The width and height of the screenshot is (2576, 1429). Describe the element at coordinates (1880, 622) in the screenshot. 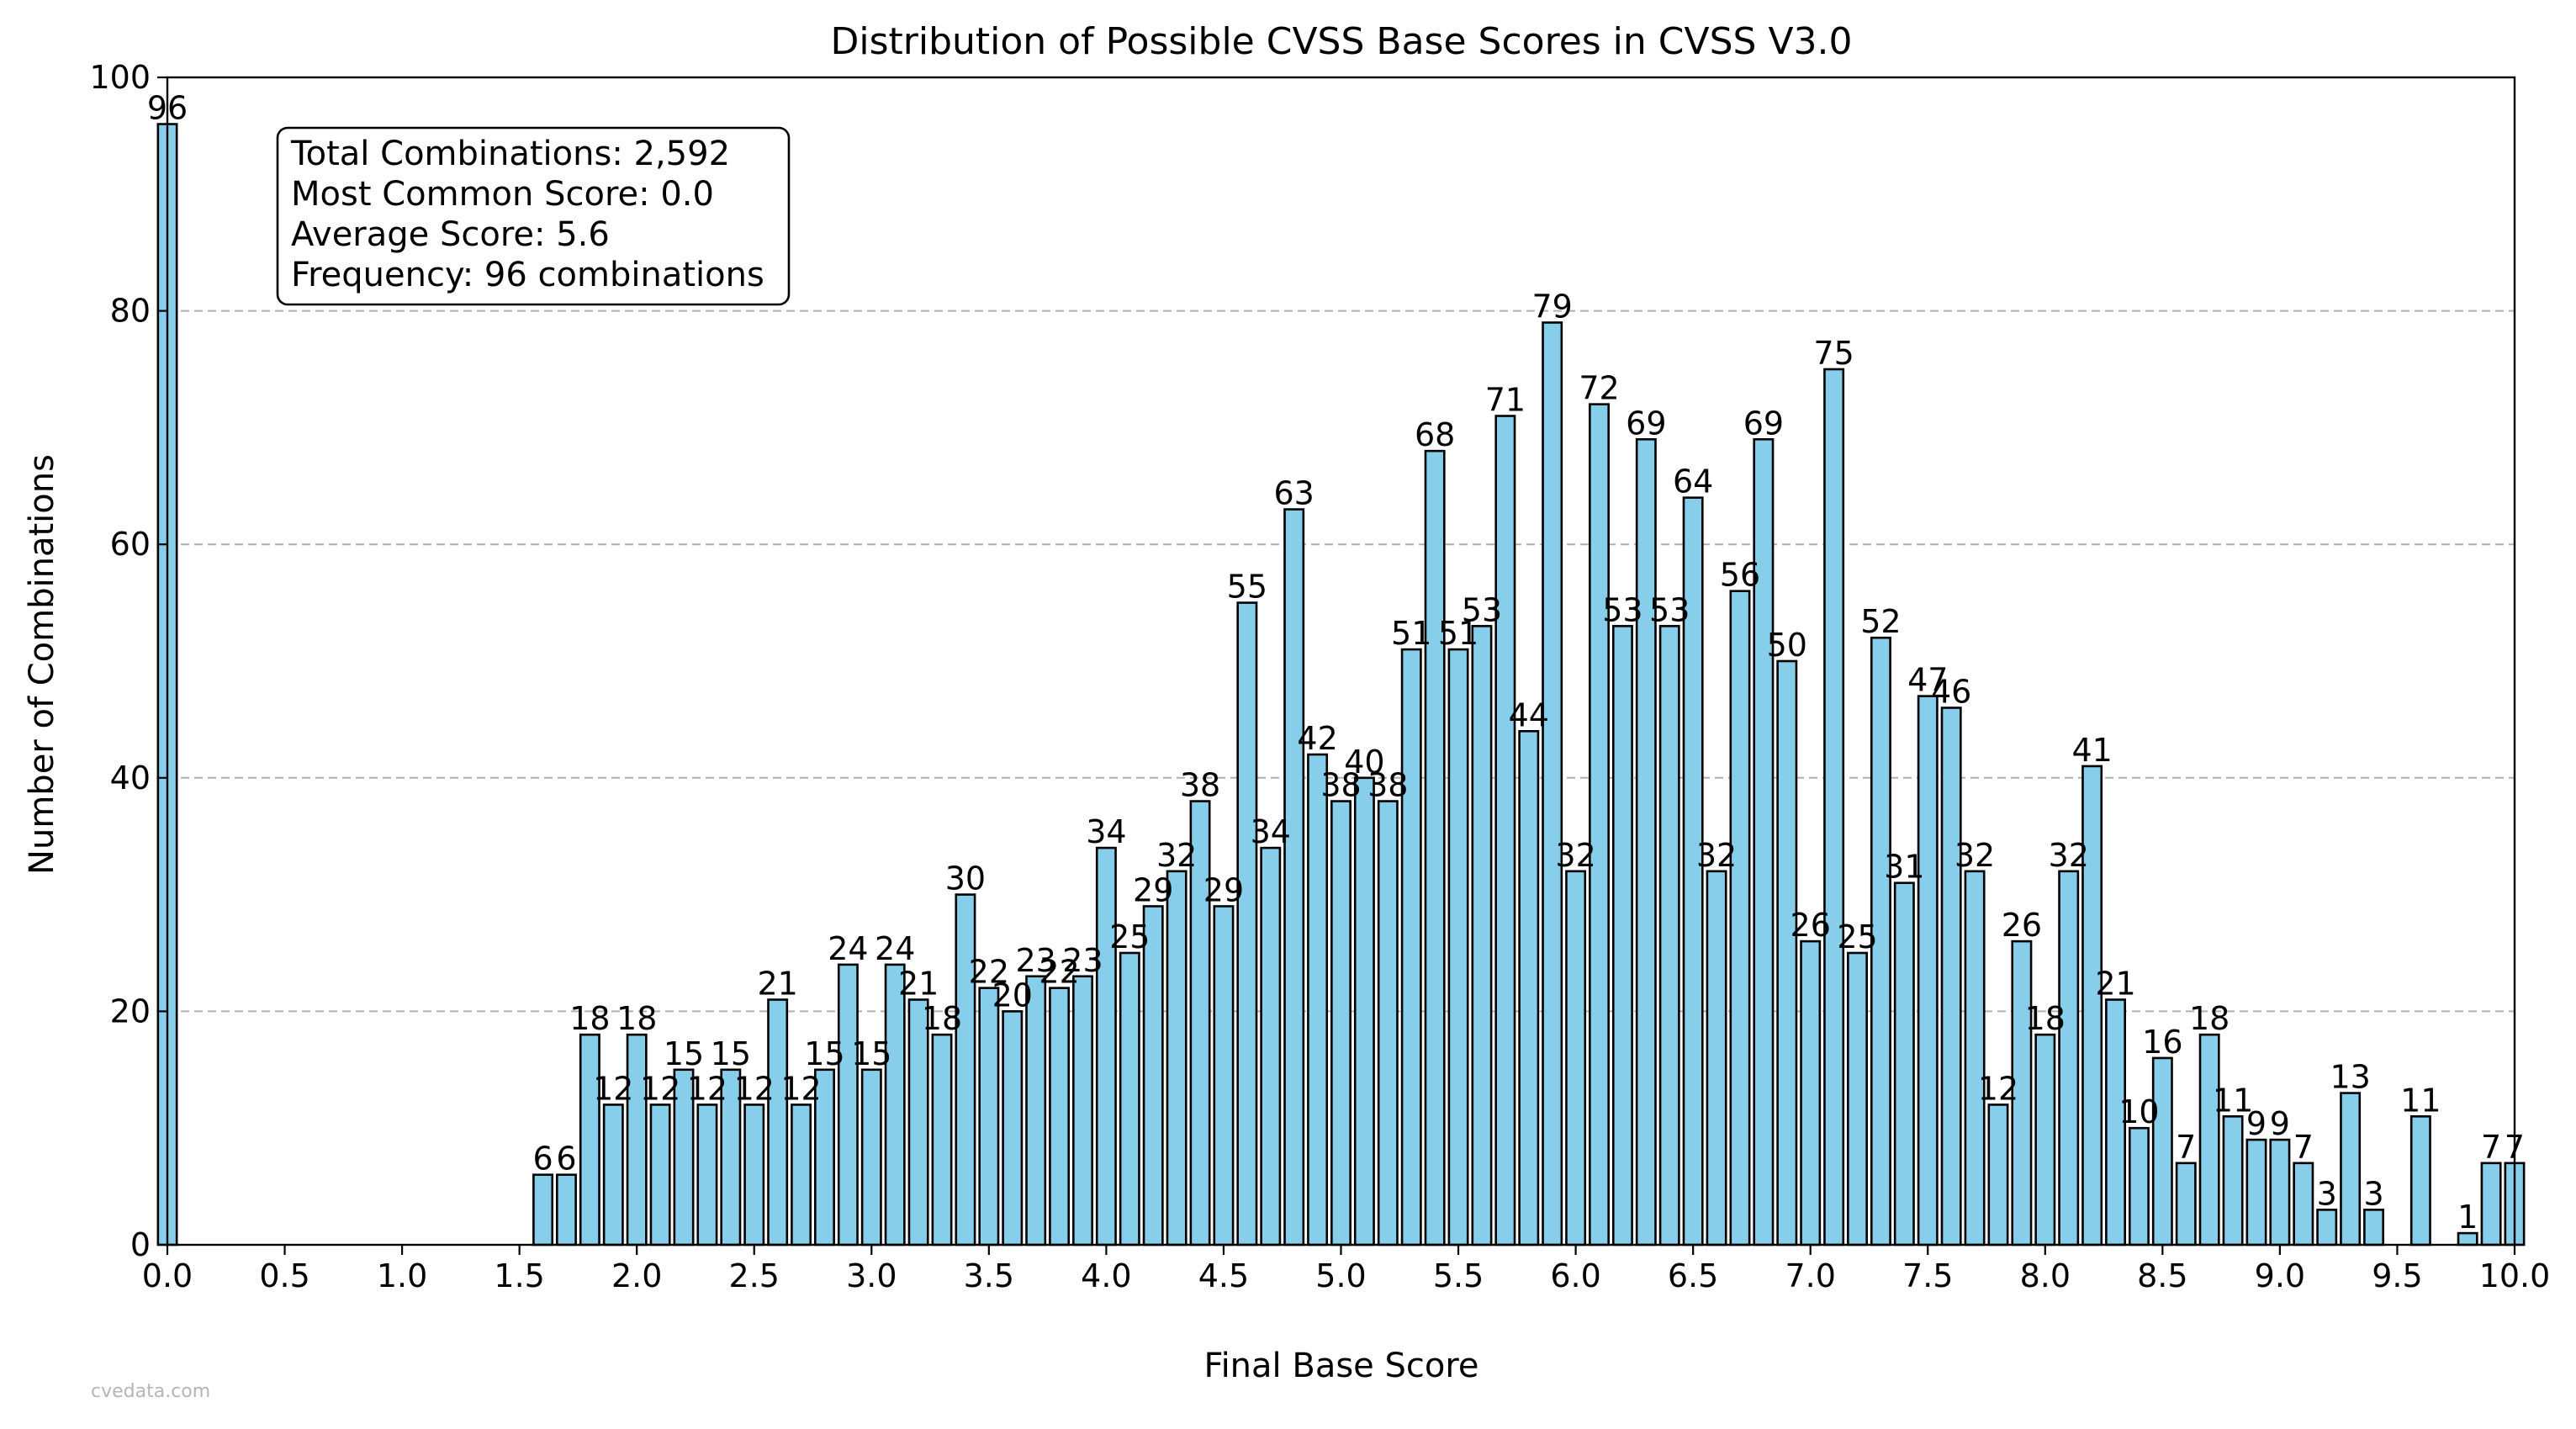

I see `bar-value-label: 52` at that location.